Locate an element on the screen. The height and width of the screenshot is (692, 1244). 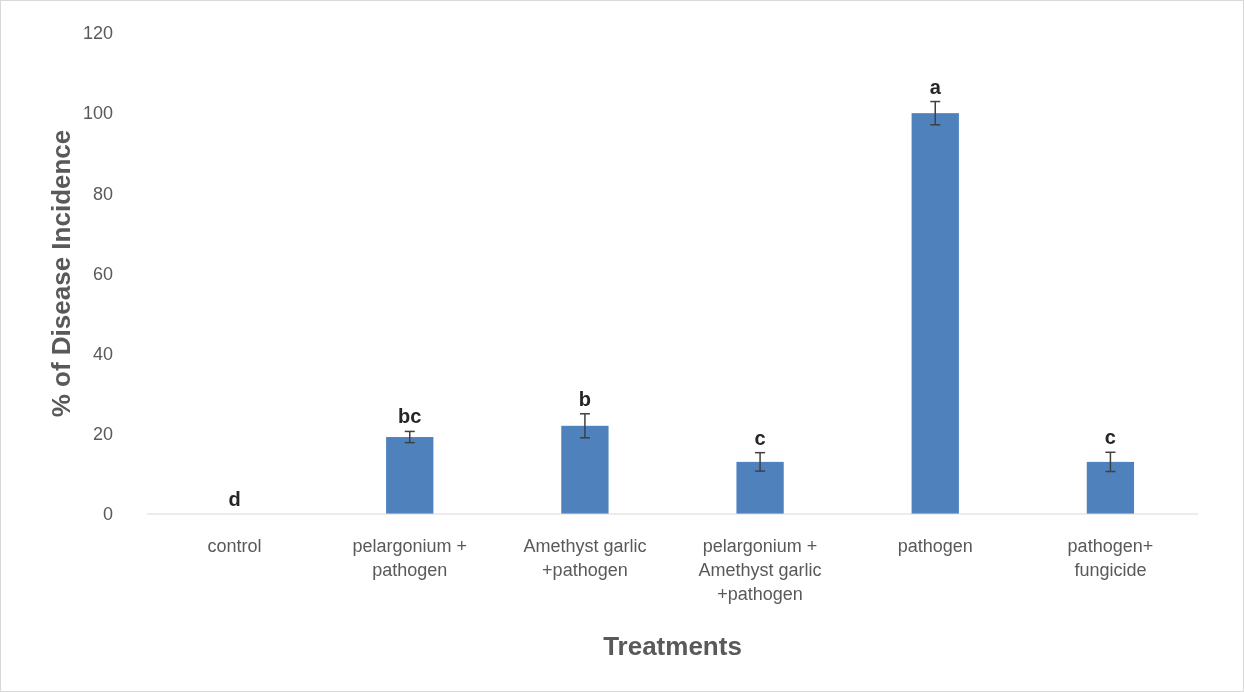
y-tick-label: 40 is located at coordinates (102, 353).